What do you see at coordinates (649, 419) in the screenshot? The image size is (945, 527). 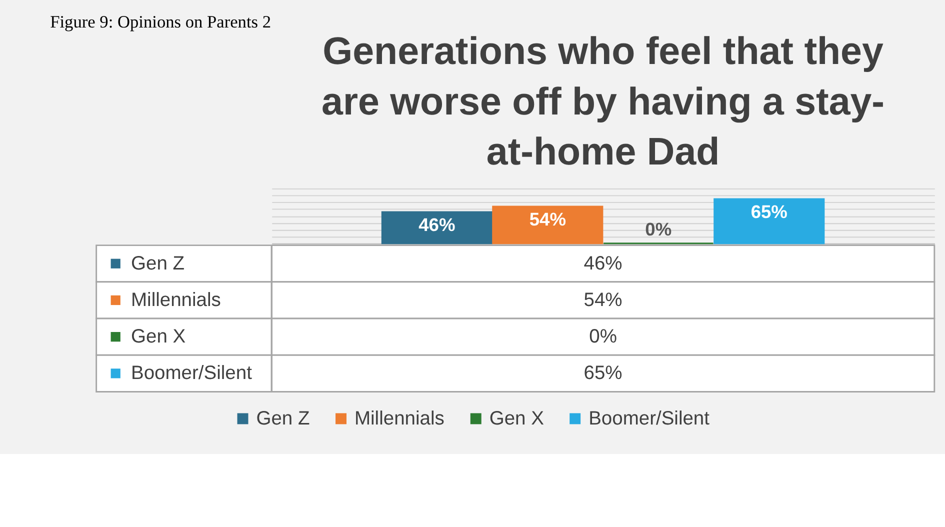 I see `legend-label: Boomer/Silent` at bounding box center [649, 419].